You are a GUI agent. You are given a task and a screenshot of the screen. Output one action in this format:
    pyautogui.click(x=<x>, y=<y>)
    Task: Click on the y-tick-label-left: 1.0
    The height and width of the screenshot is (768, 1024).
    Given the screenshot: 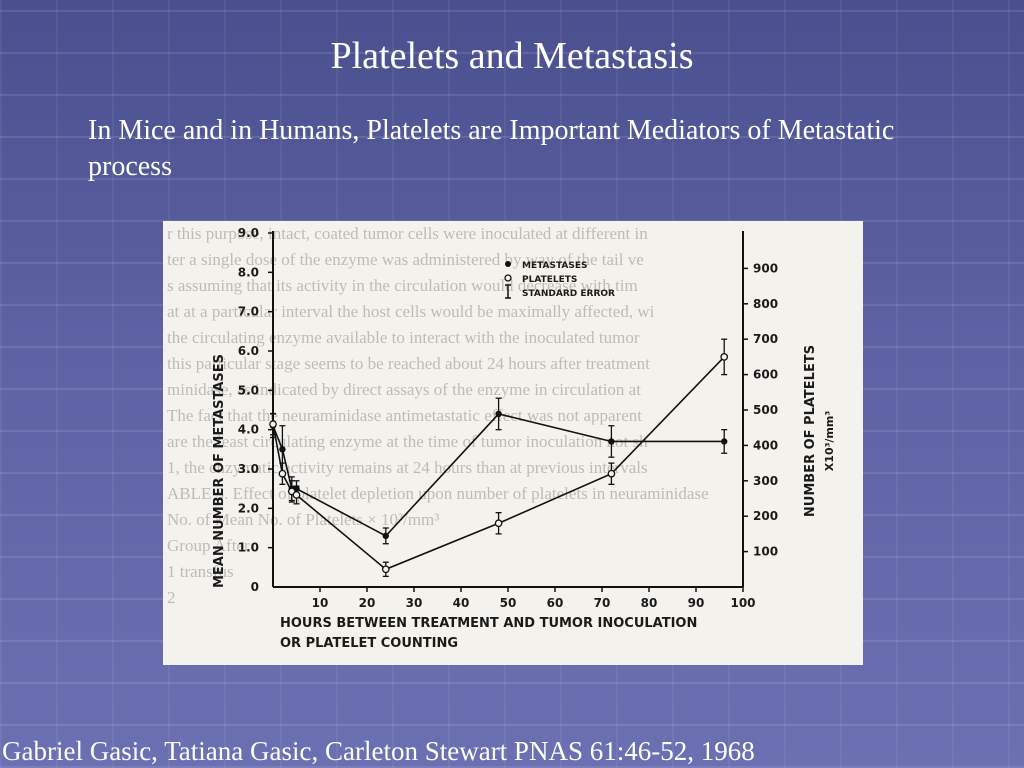 What is the action you would take?
    pyautogui.click(x=248, y=548)
    